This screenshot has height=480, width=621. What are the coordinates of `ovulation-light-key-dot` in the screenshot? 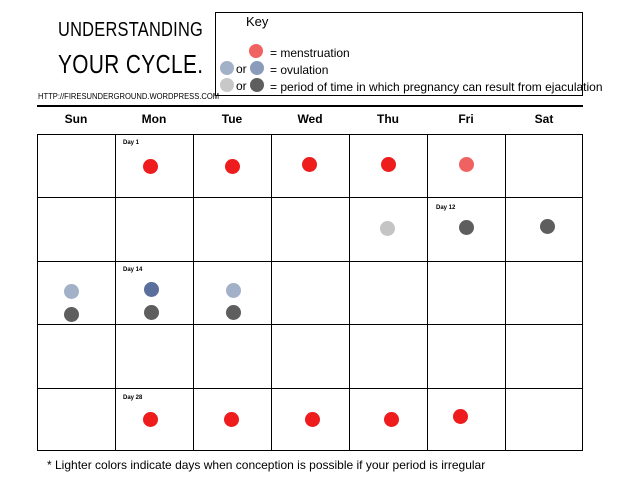 It's located at (227, 68).